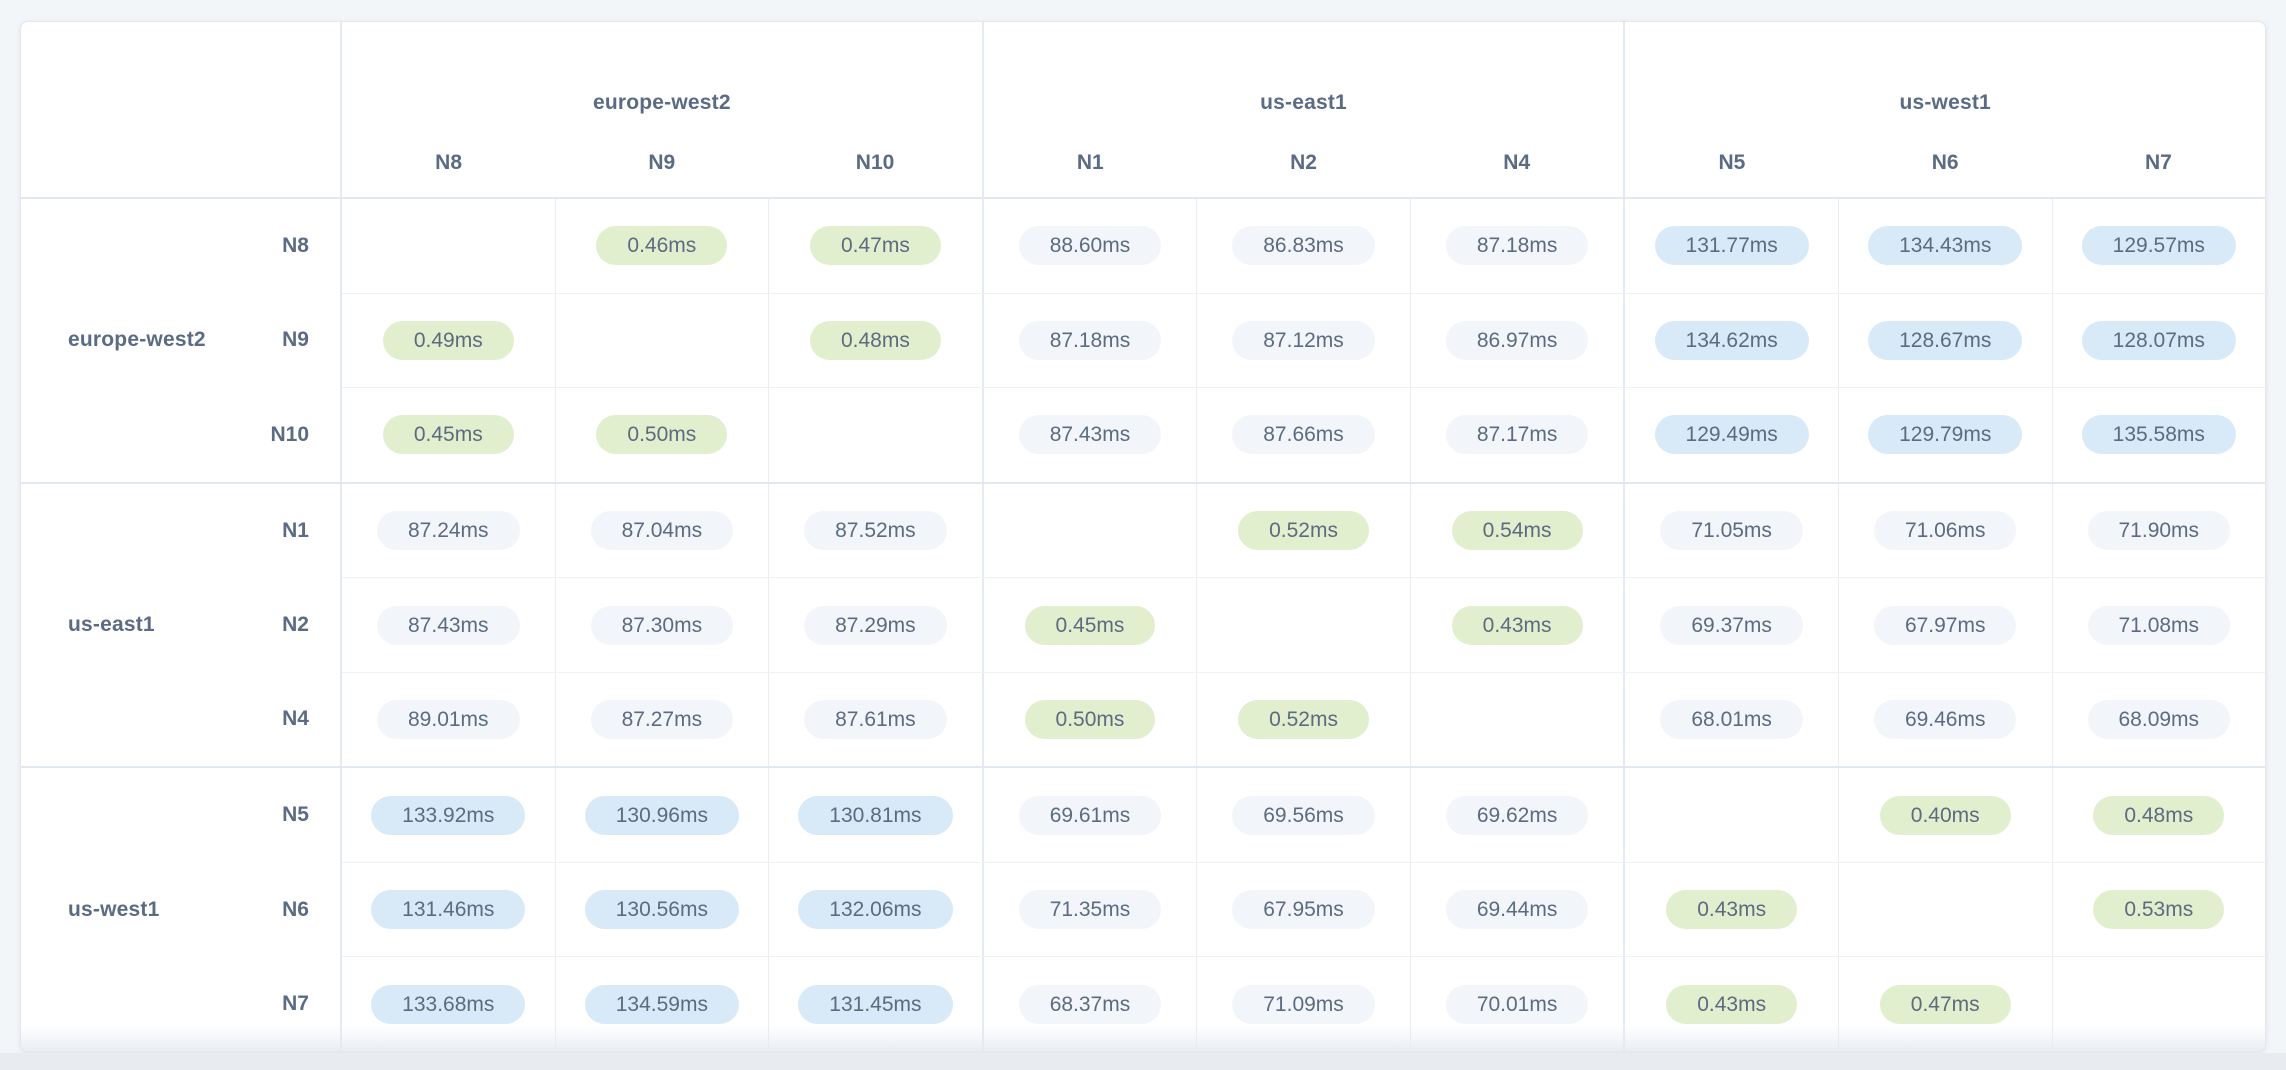 This screenshot has width=2286, height=1070. I want to click on latency-cell-N1-N9: 87.04ms, so click(661, 530).